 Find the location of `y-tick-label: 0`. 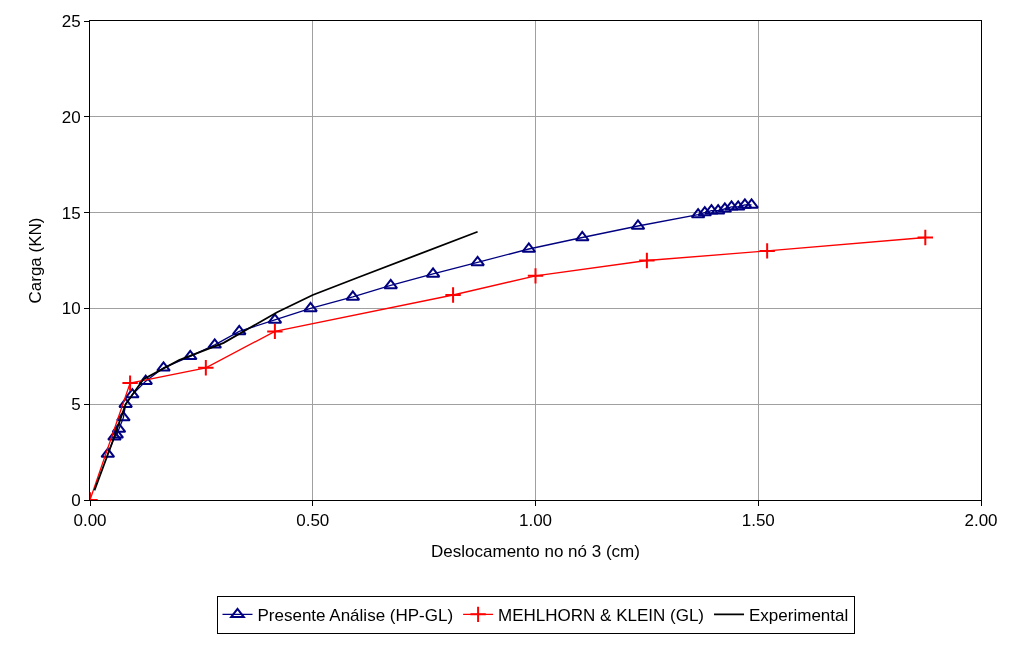

y-tick-label: 0 is located at coordinates (76, 500).